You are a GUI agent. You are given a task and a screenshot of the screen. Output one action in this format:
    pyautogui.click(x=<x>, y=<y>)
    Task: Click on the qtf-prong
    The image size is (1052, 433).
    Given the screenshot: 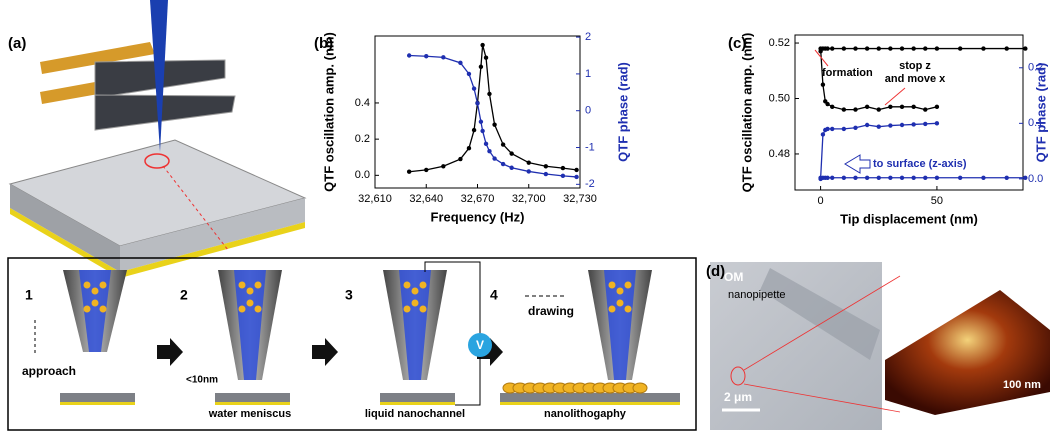 What is the action you would take?
    pyautogui.click(x=165, y=112)
    